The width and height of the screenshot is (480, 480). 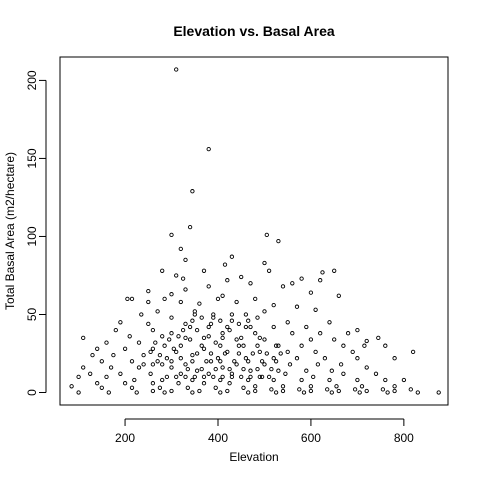 I want to click on x-tick-label: 600, so click(x=311, y=438).